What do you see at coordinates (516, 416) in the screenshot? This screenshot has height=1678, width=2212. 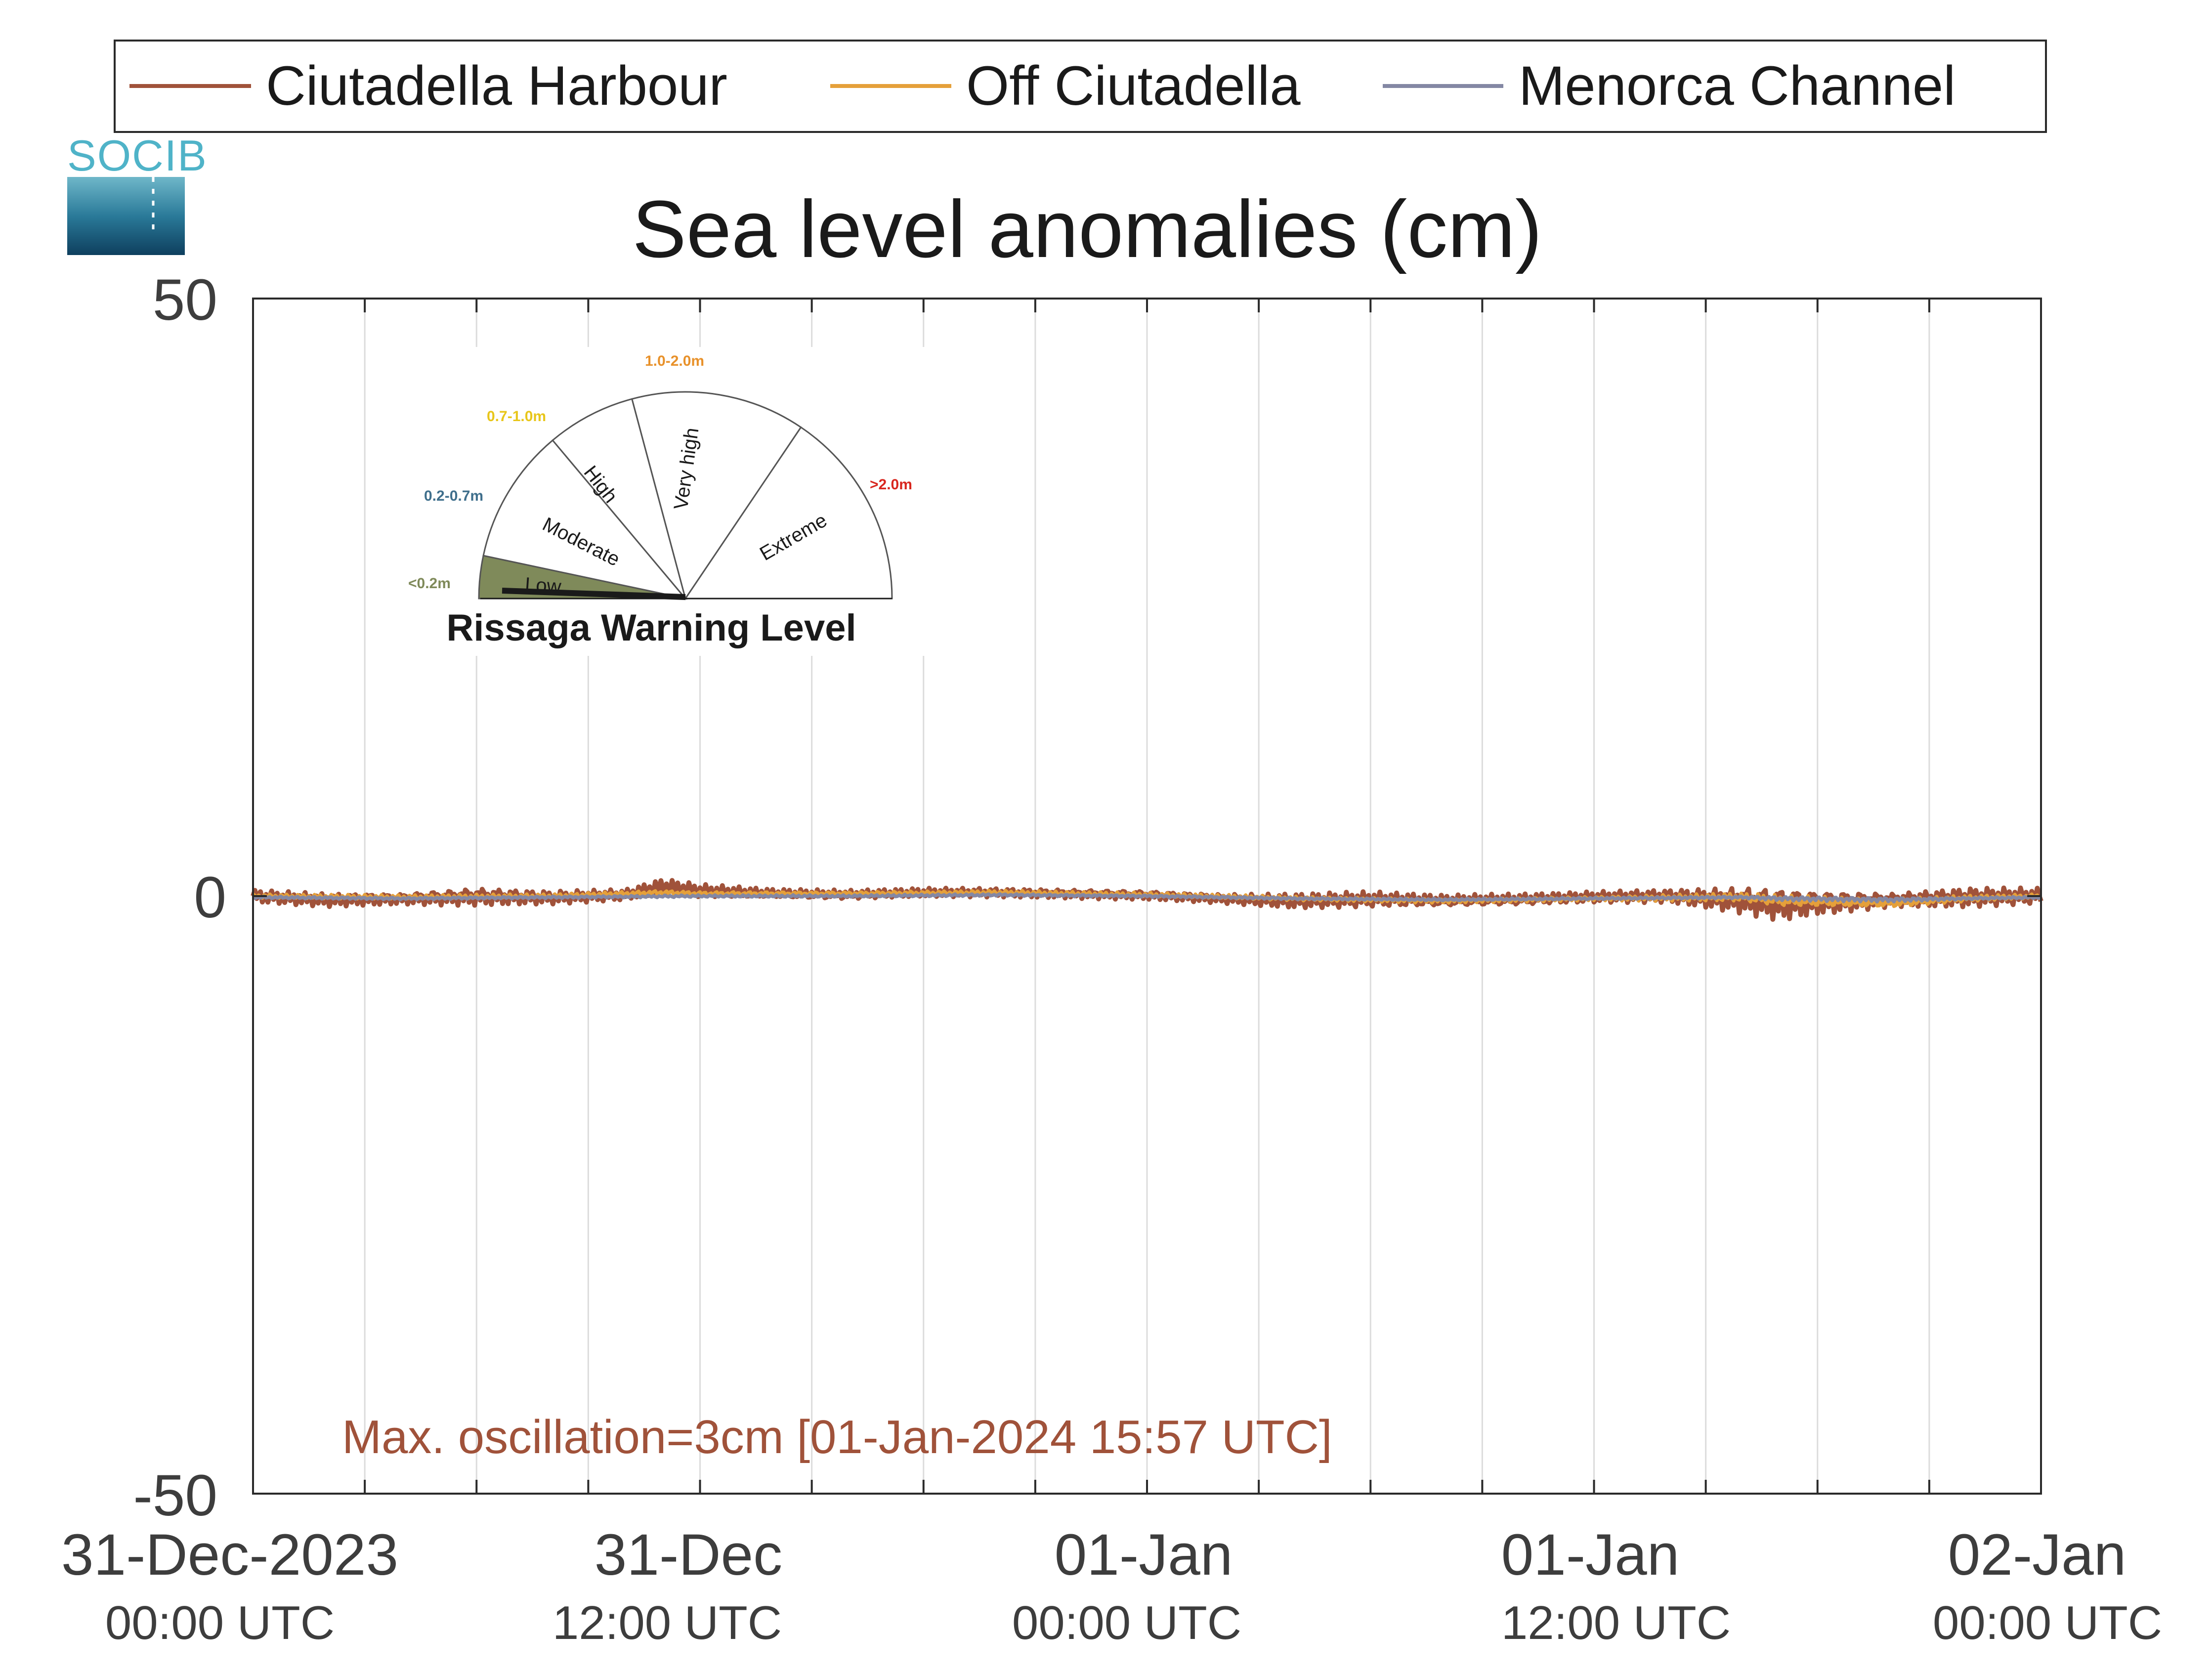 I see `gauge-range-high: 0.7-1.0m` at bounding box center [516, 416].